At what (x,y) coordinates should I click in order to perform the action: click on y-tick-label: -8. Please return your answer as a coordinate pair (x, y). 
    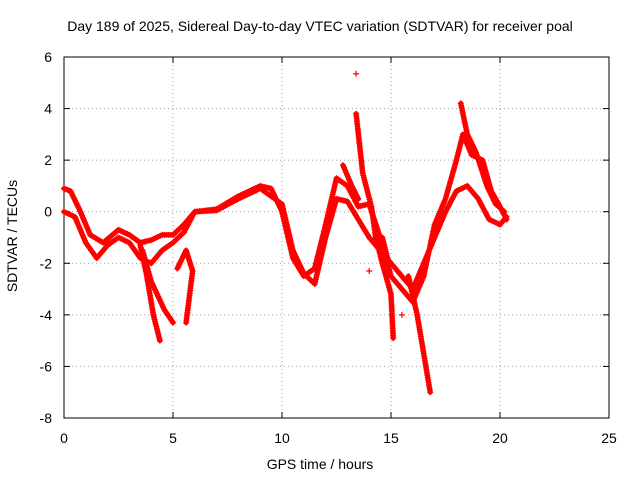
    Looking at the image, I should click on (46, 418).